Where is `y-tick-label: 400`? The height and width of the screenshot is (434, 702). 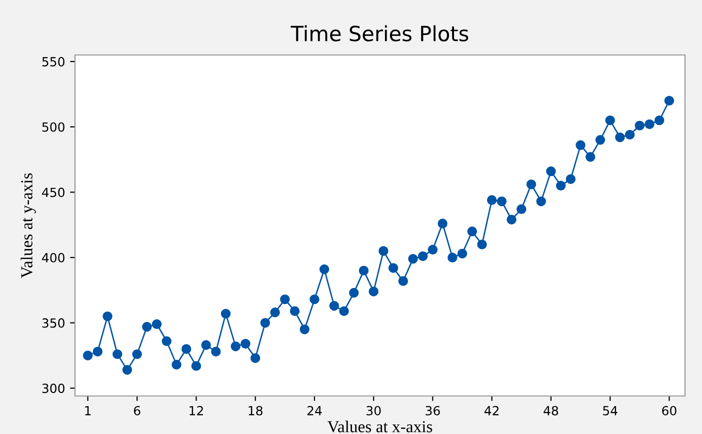
y-tick-label: 400 is located at coordinates (53, 257).